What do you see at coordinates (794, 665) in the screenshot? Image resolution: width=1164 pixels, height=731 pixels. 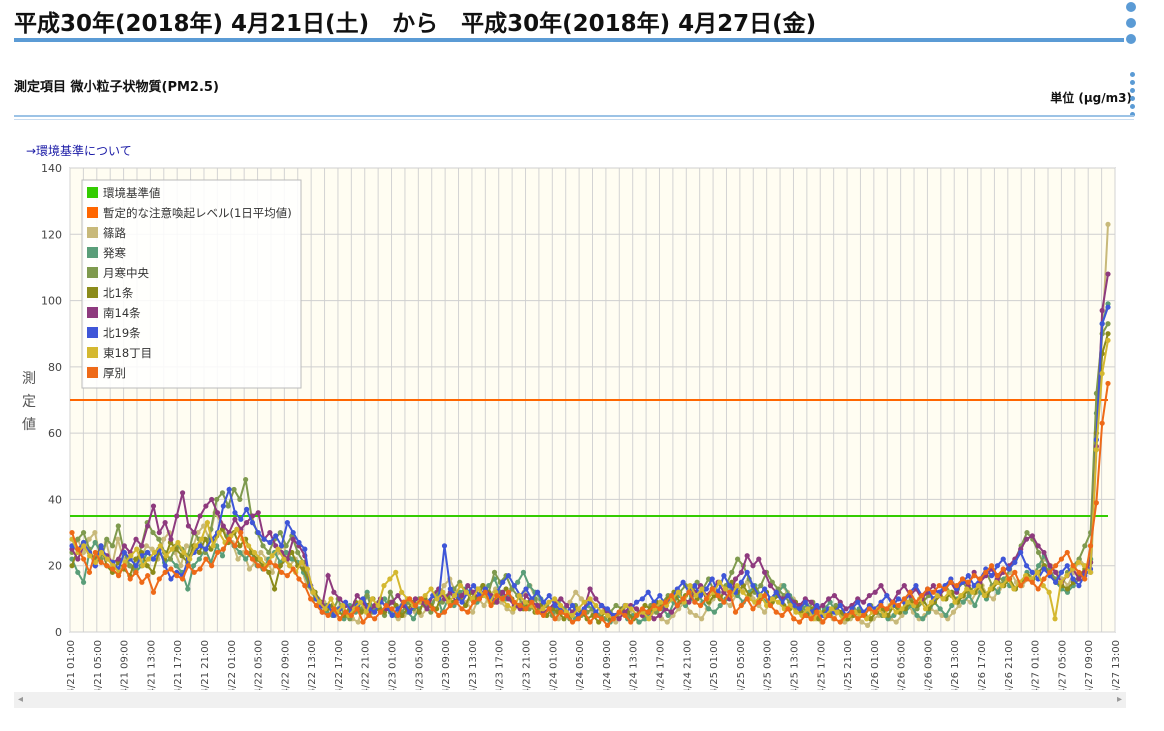 I see `x-tick-label: 4/25 13:00` at bounding box center [794, 665].